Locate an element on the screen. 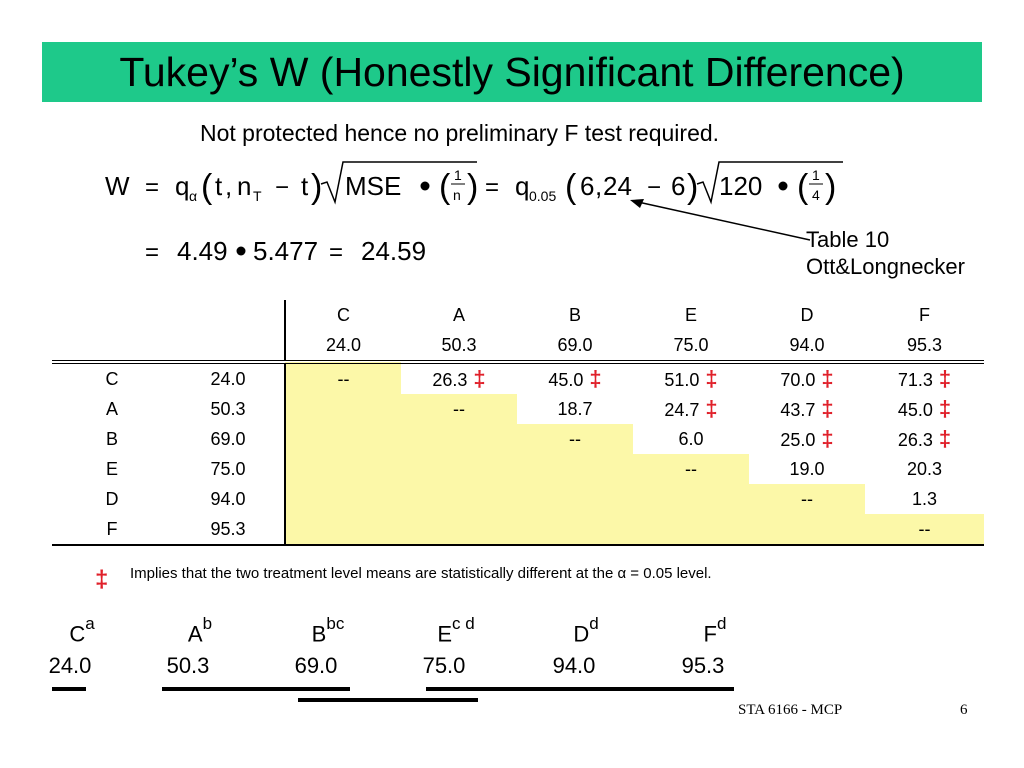 Image resolution: width=1024 pixels, height=768 pixels. group-mean: 24.0 is located at coordinates (70, 665).